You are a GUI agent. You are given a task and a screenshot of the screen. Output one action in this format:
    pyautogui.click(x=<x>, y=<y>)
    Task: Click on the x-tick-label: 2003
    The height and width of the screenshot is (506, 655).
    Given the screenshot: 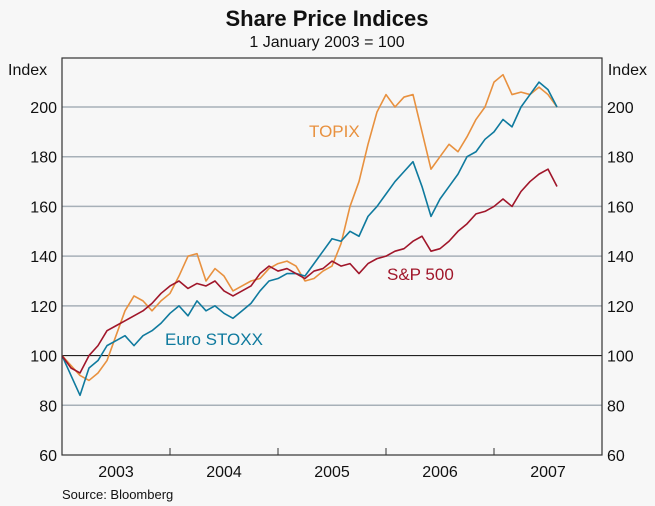 What is the action you would take?
    pyautogui.click(x=116, y=472)
    